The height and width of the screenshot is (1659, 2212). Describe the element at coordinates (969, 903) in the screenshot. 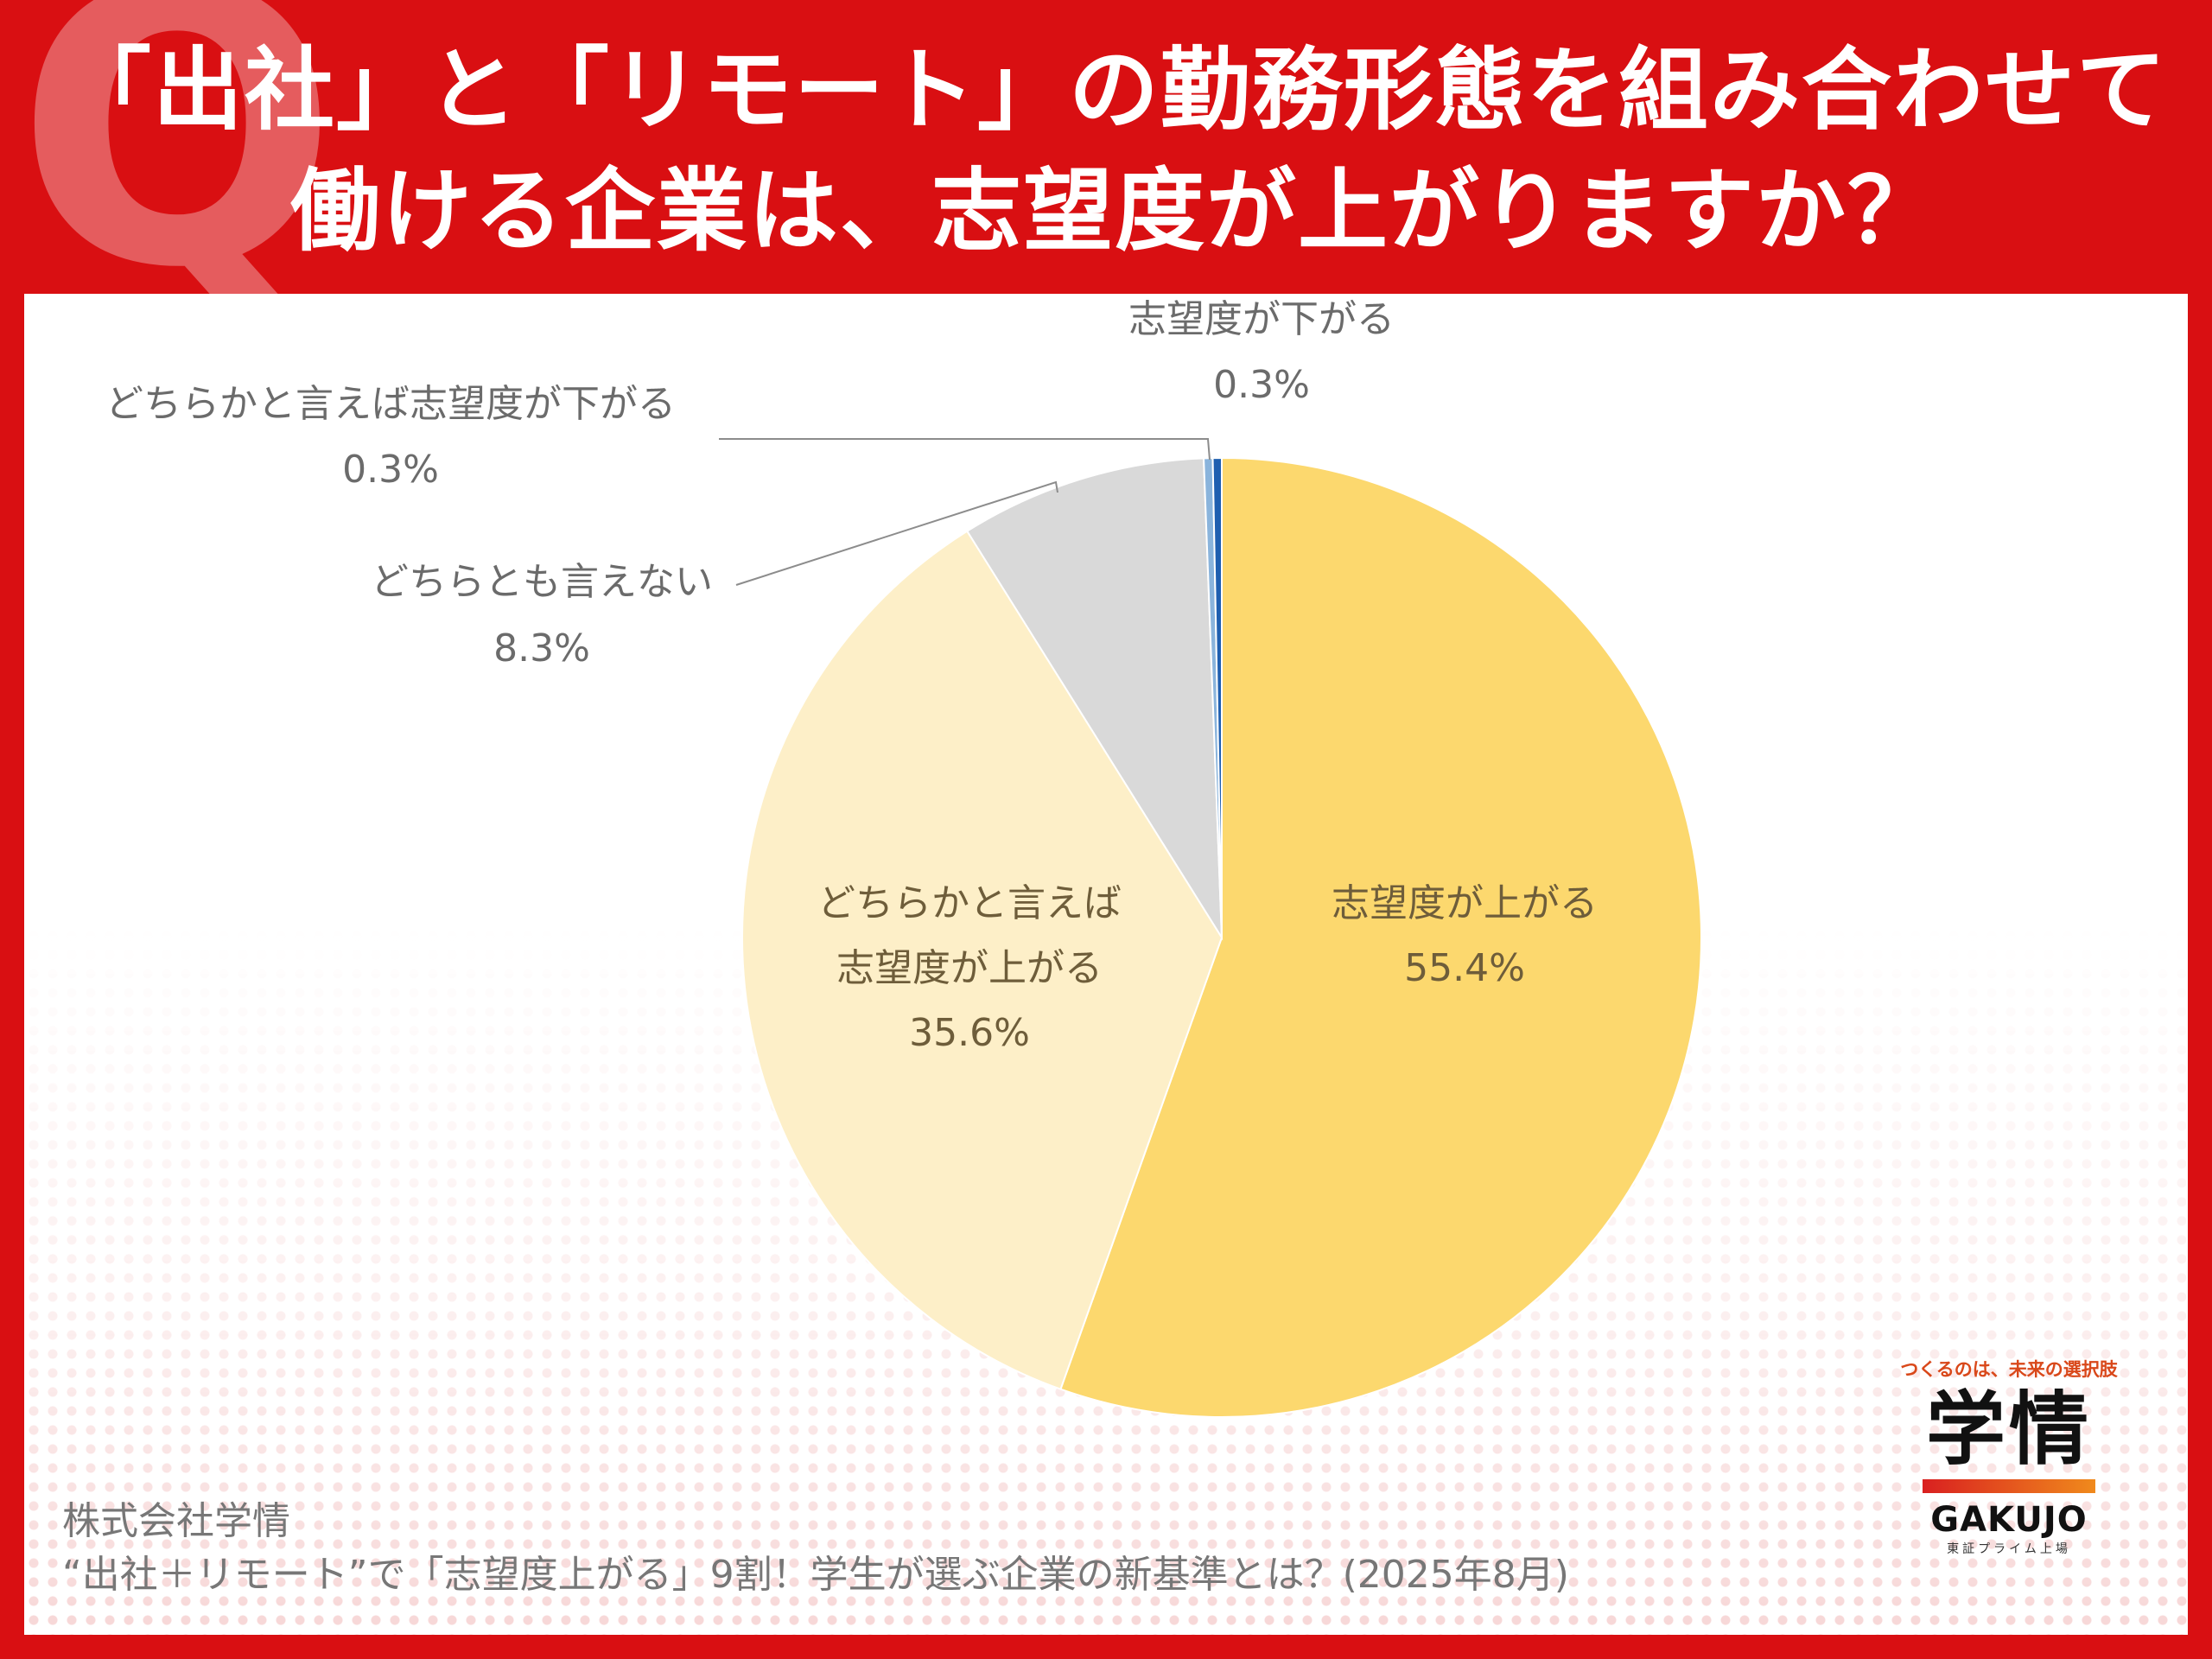

I see `label-slight-up-line1: どちらかと言えば` at that location.